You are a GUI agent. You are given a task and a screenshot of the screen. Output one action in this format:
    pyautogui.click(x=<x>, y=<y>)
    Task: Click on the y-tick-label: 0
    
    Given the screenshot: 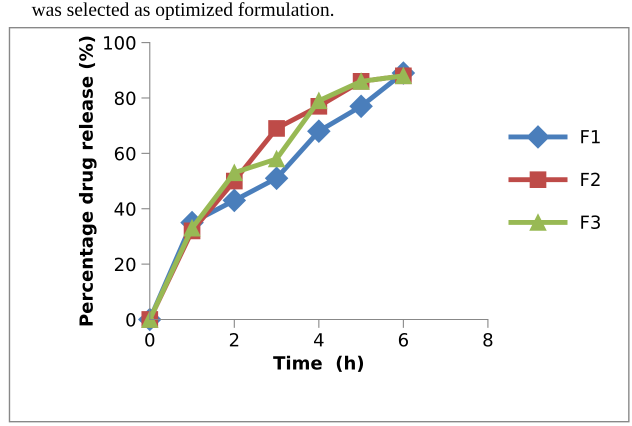 What is the action you would take?
    pyautogui.click(x=131, y=319)
    